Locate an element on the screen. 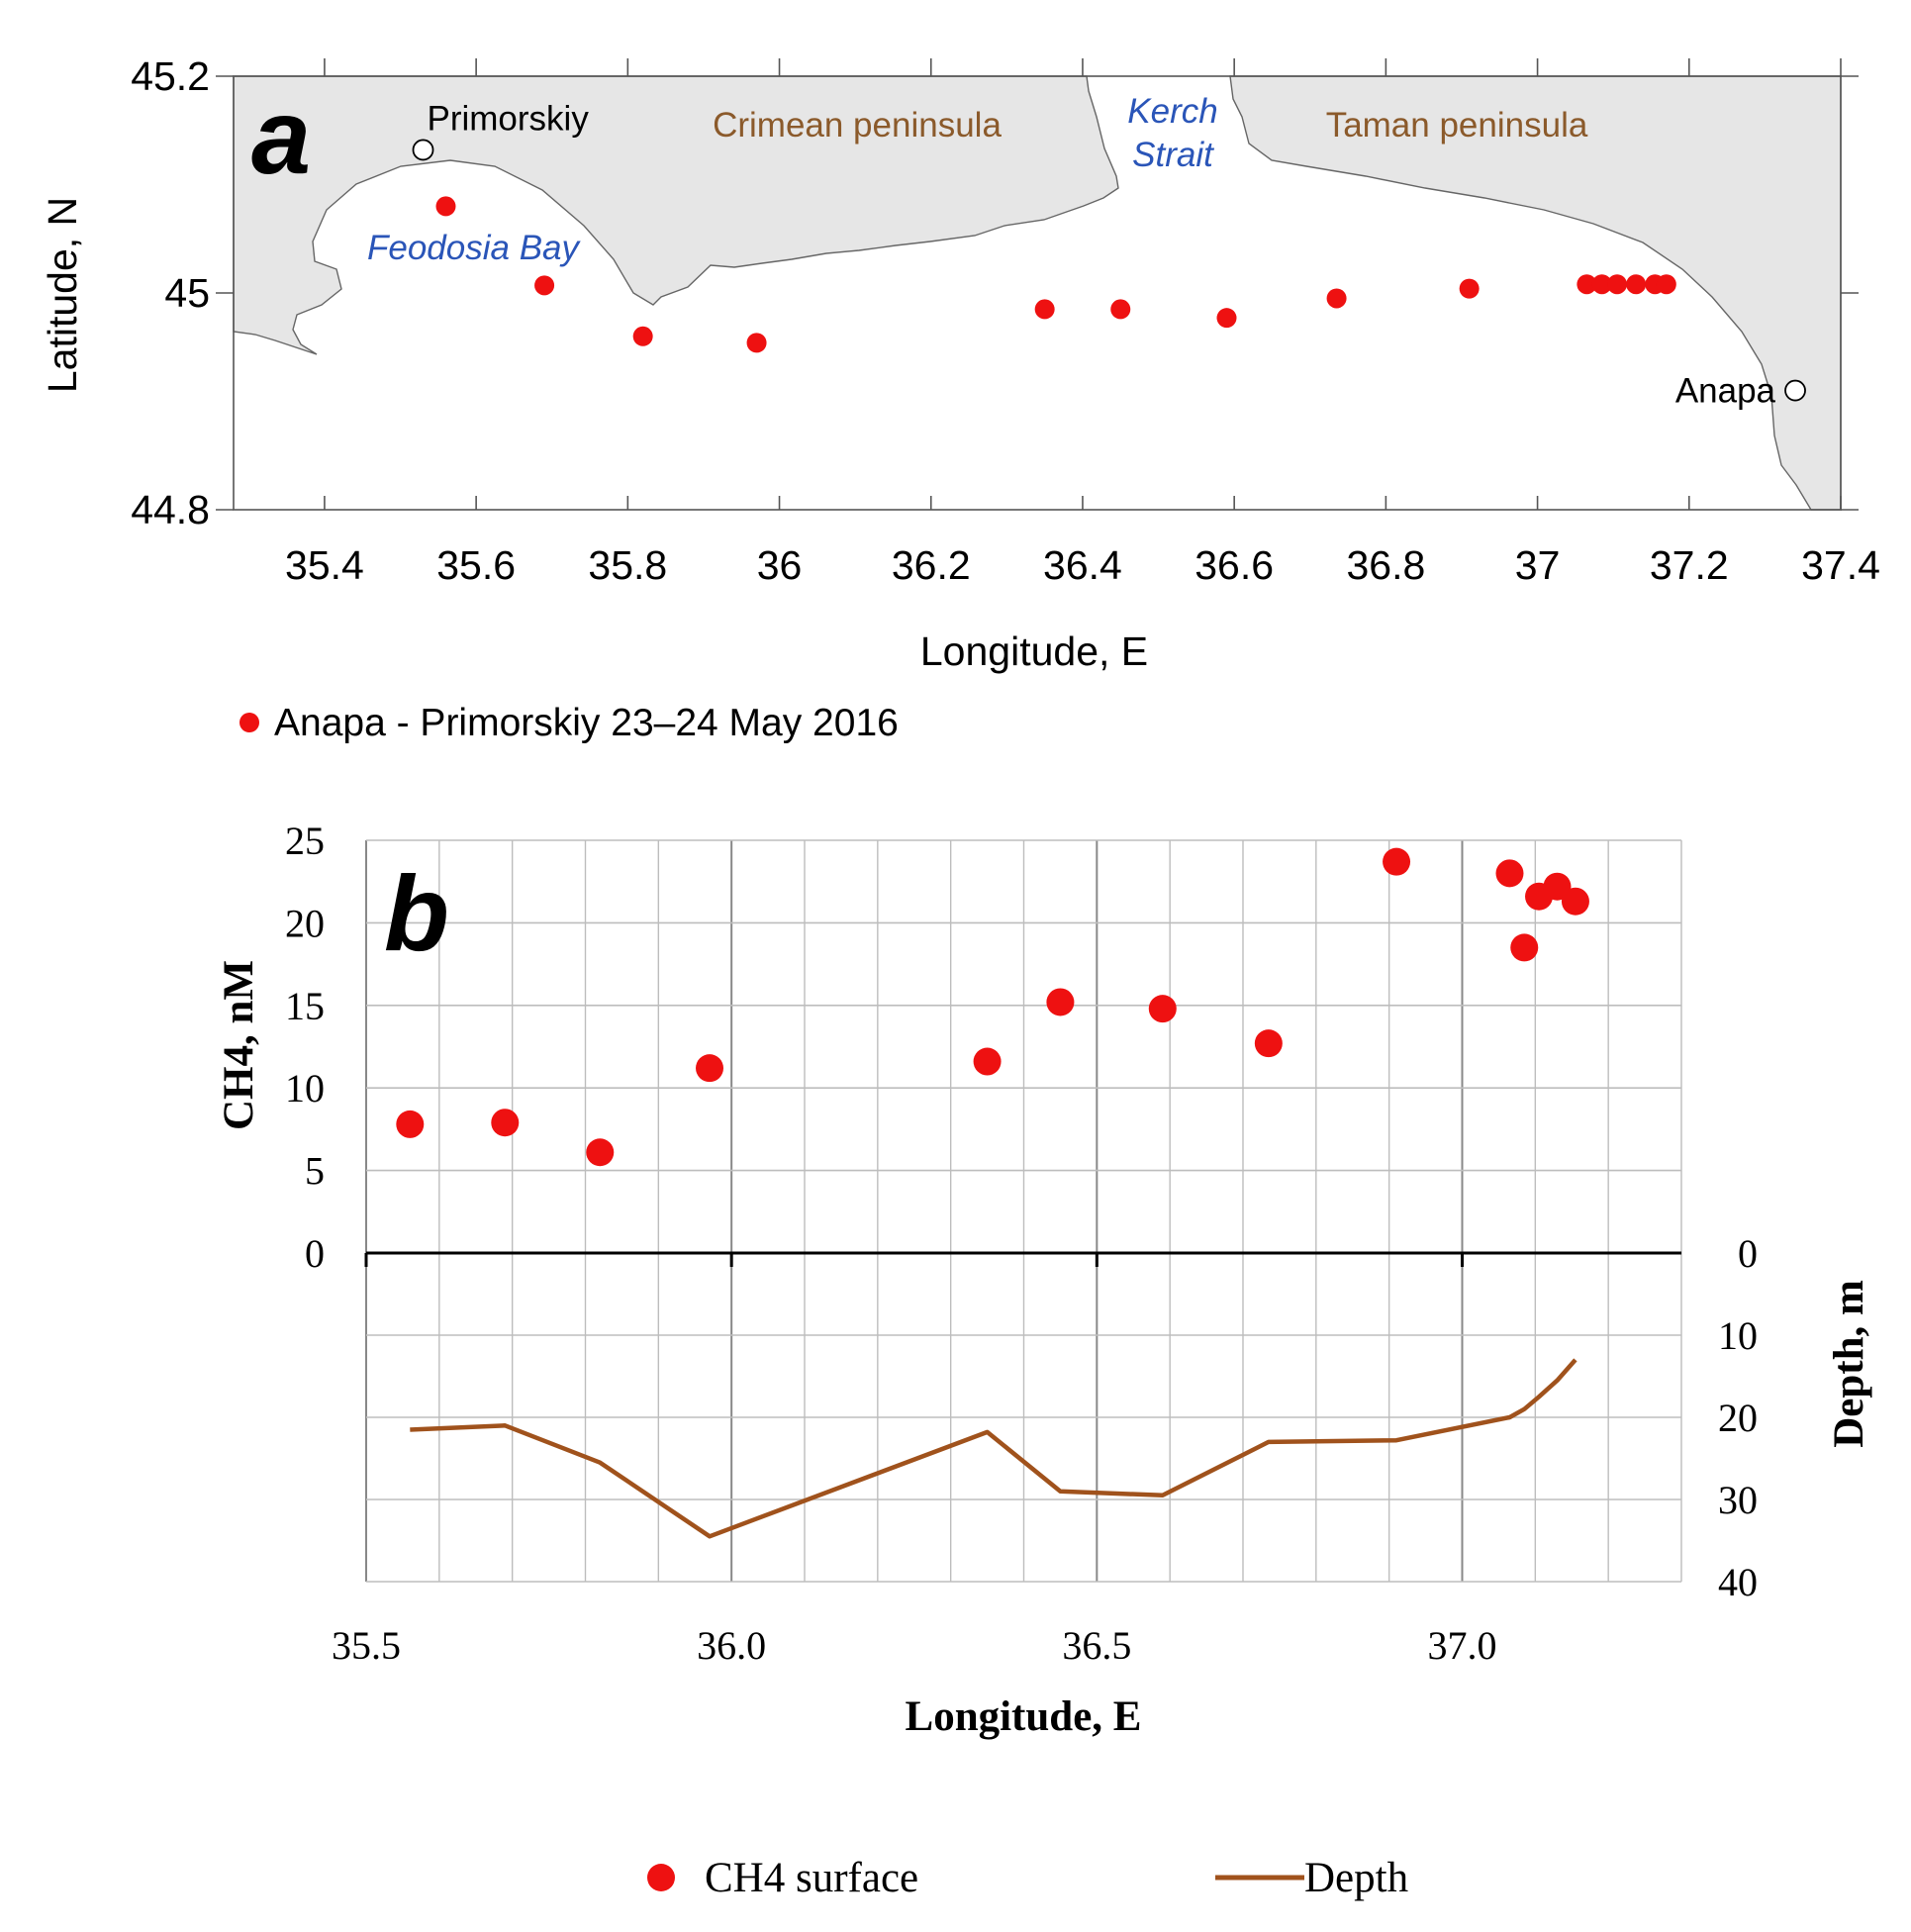 The image size is (1911, 1932). depth-series-line is located at coordinates (993, 1448).